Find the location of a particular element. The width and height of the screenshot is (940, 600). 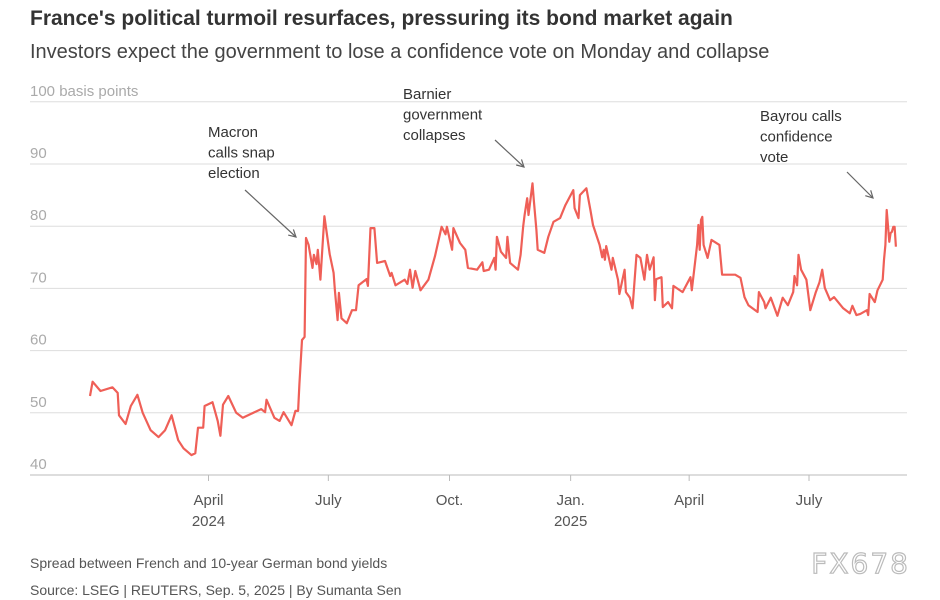

x-tick-label: Oct. is located at coordinates (450, 500).